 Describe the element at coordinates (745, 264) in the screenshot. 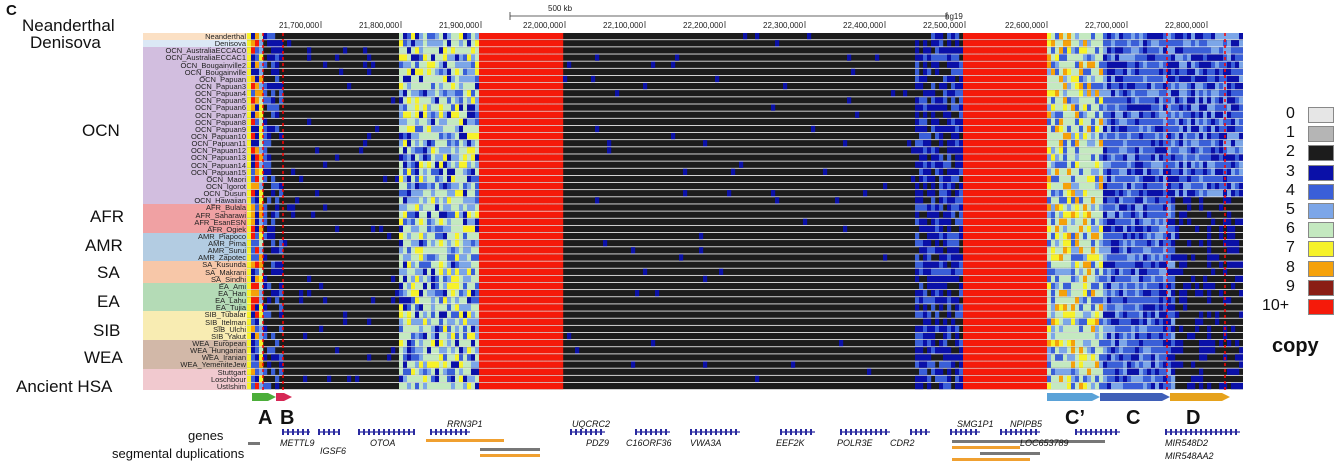

I see `heatmap-row` at that location.